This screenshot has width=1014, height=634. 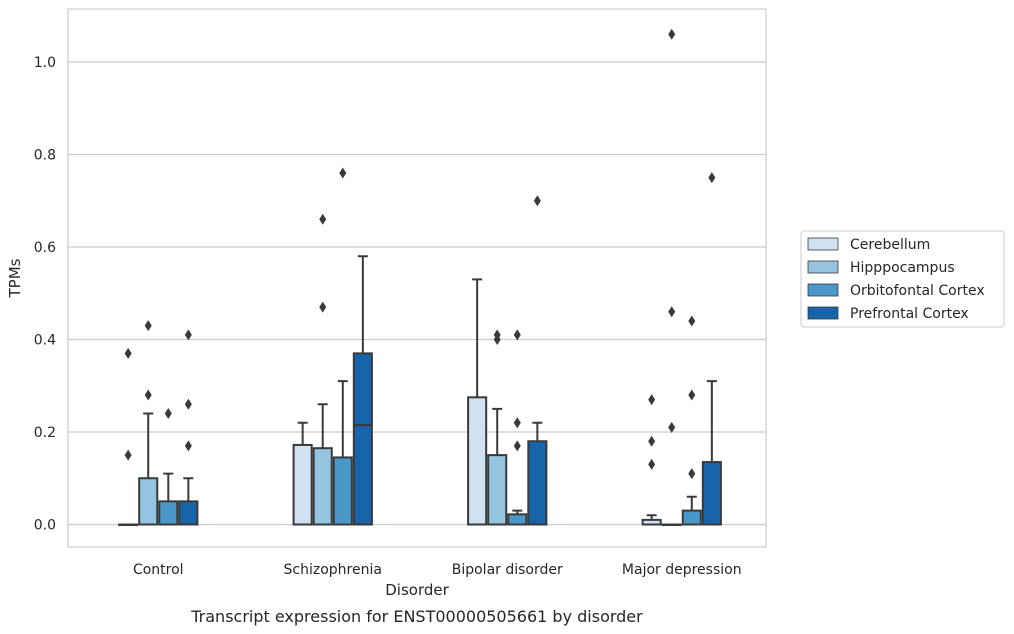 What do you see at coordinates (507, 570) in the screenshot?
I see `x-tick-label: Bipolar disorder` at bounding box center [507, 570].